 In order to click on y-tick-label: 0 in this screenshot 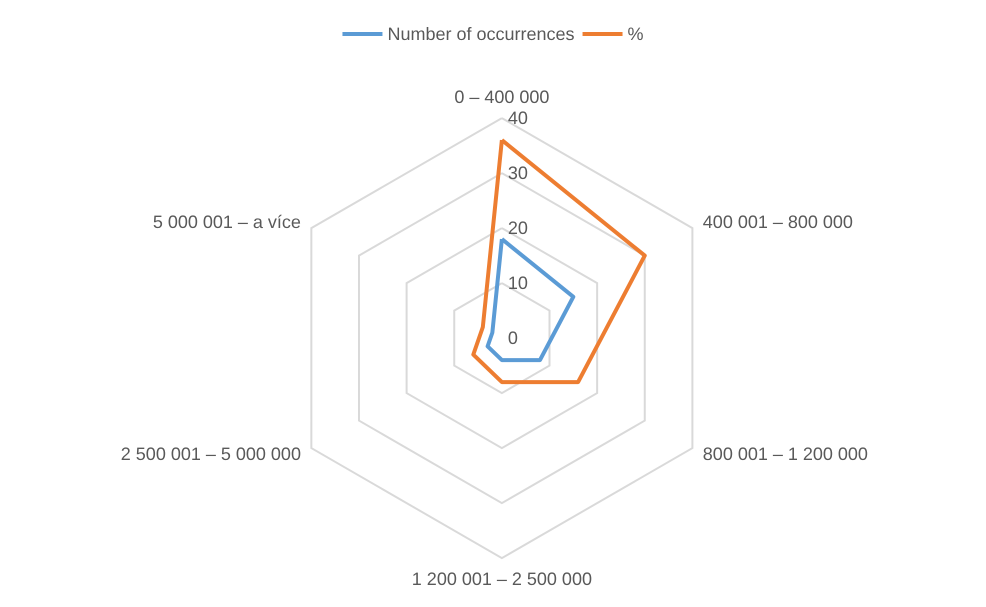, I will do `click(513, 338)`.